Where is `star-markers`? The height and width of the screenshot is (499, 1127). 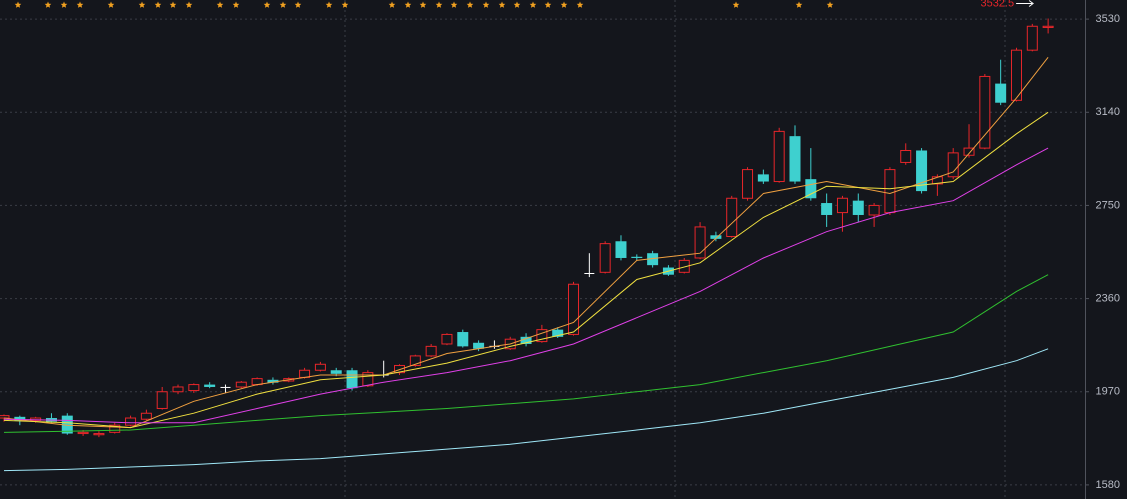
star-markers is located at coordinates (424, 4).